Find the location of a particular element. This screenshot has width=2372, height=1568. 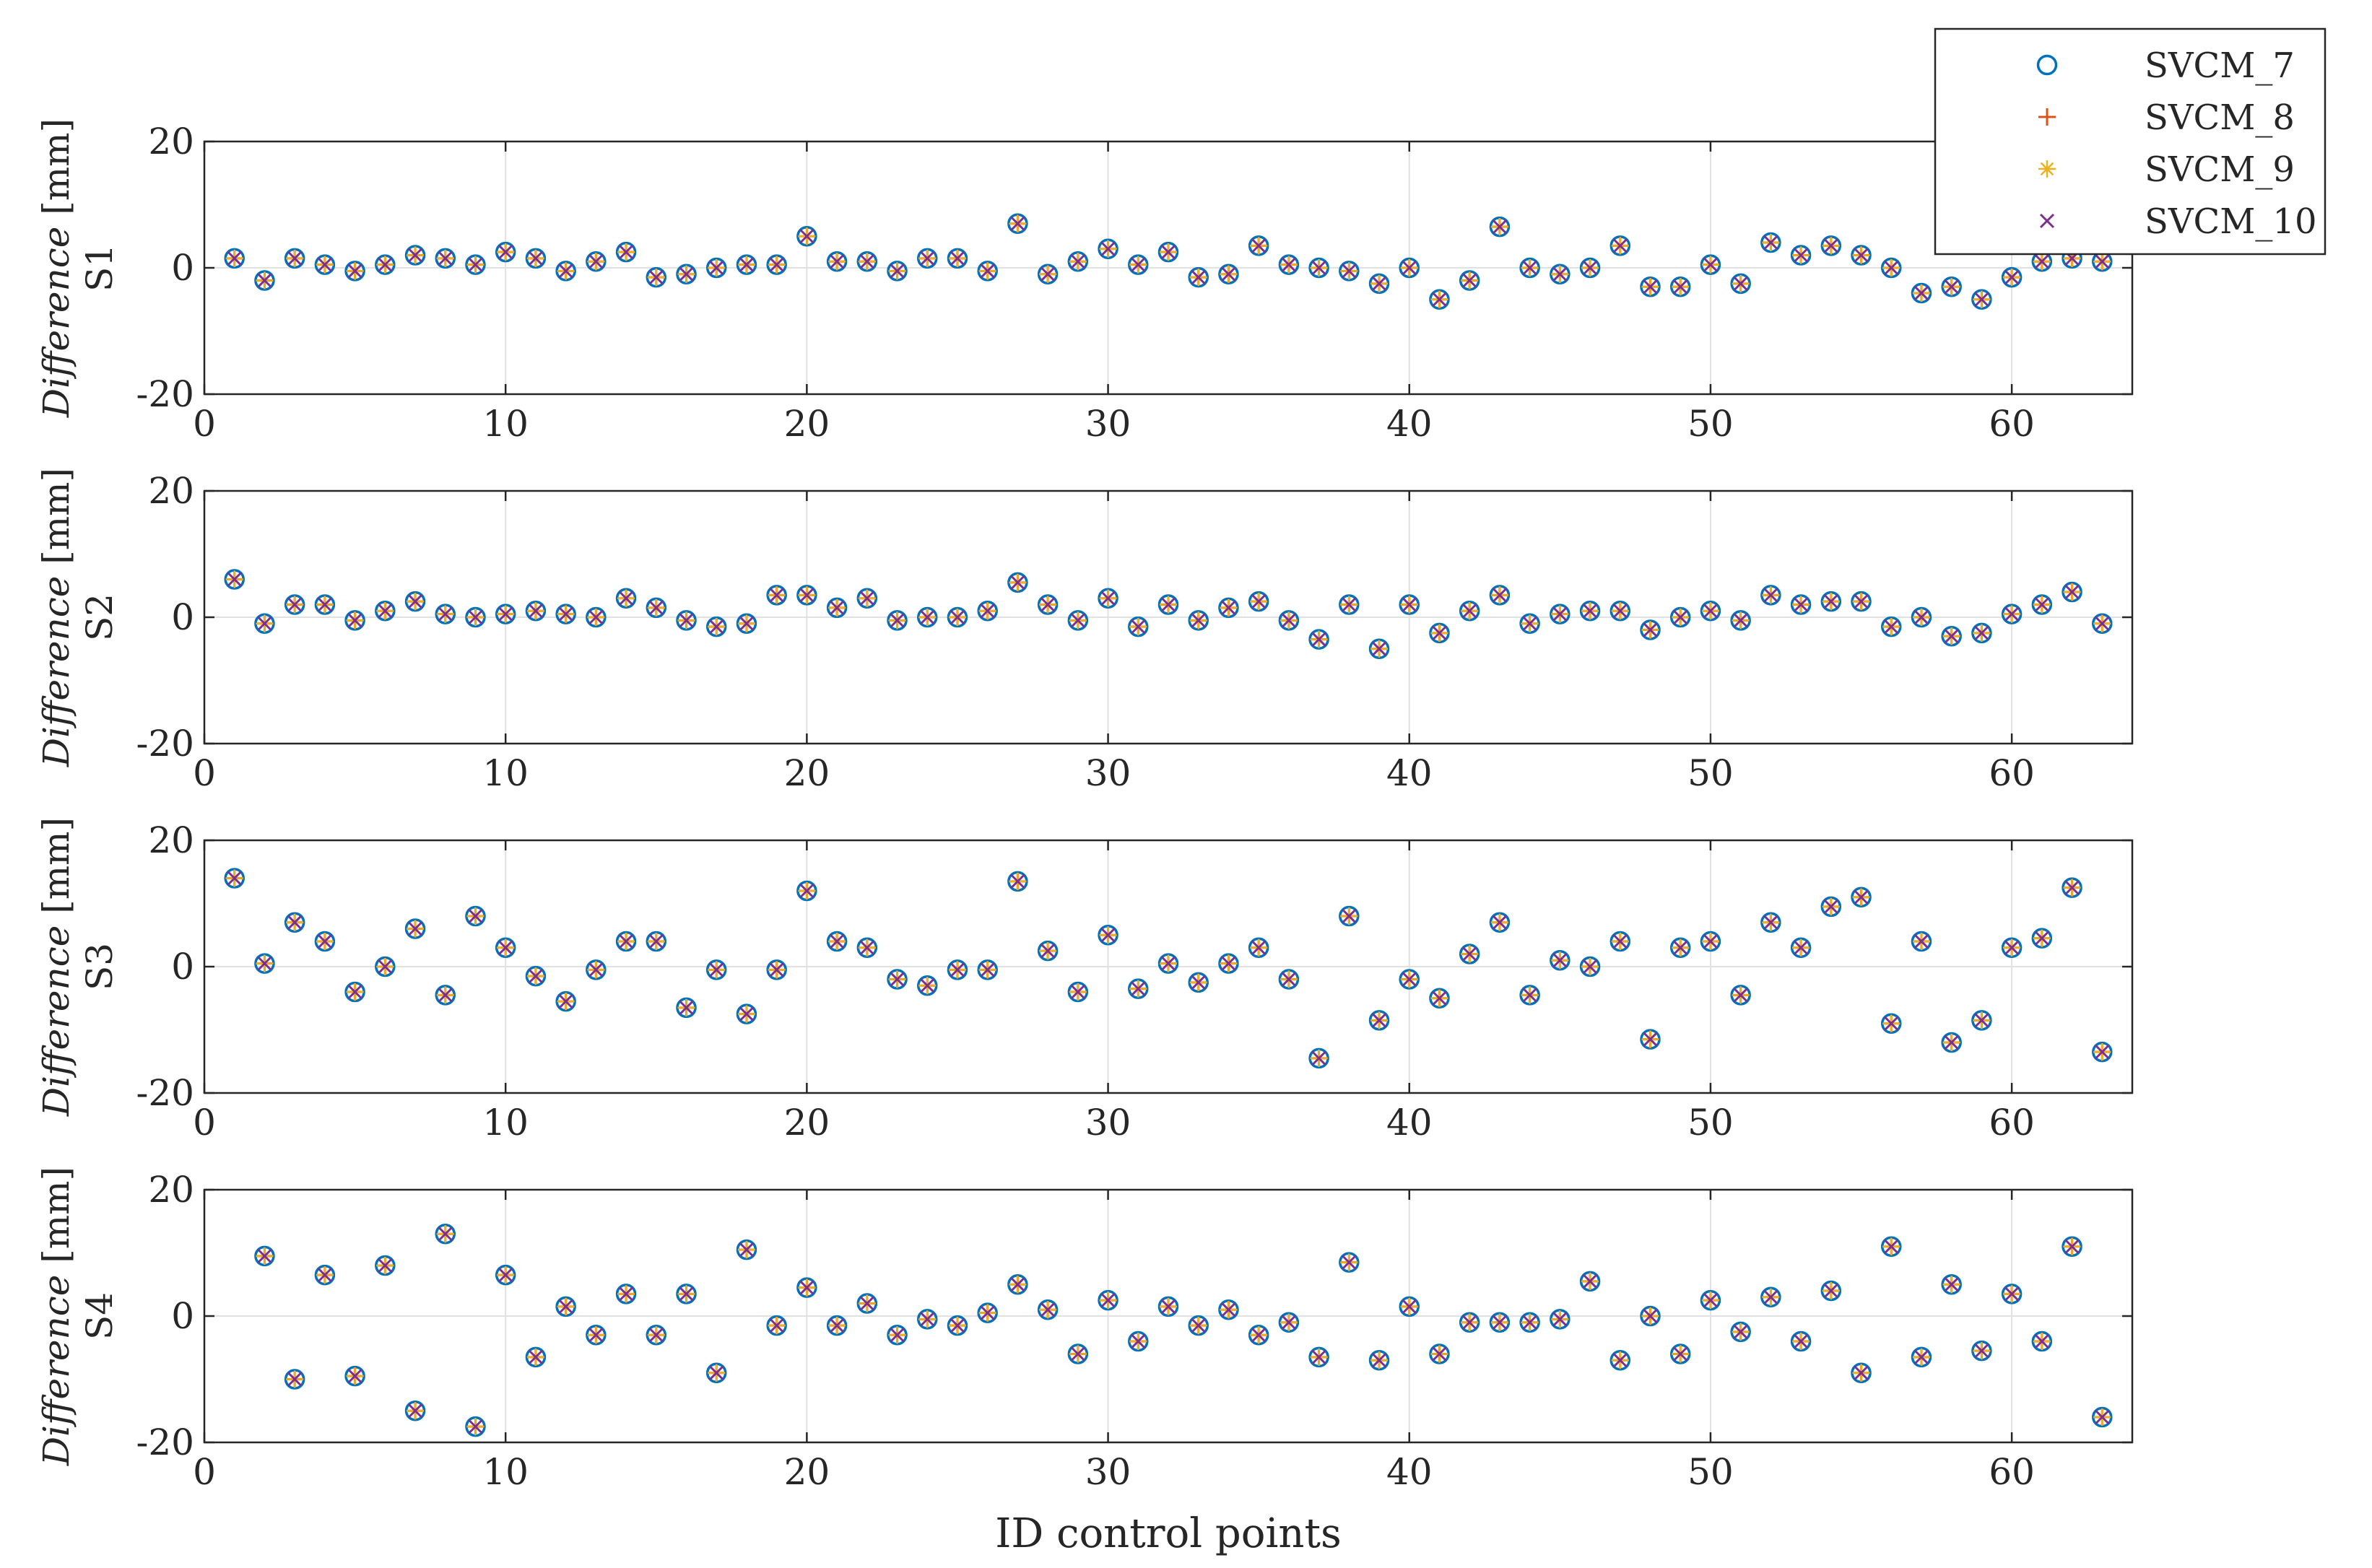

y-tick-label: 20 is located at coordinates (171, 141).